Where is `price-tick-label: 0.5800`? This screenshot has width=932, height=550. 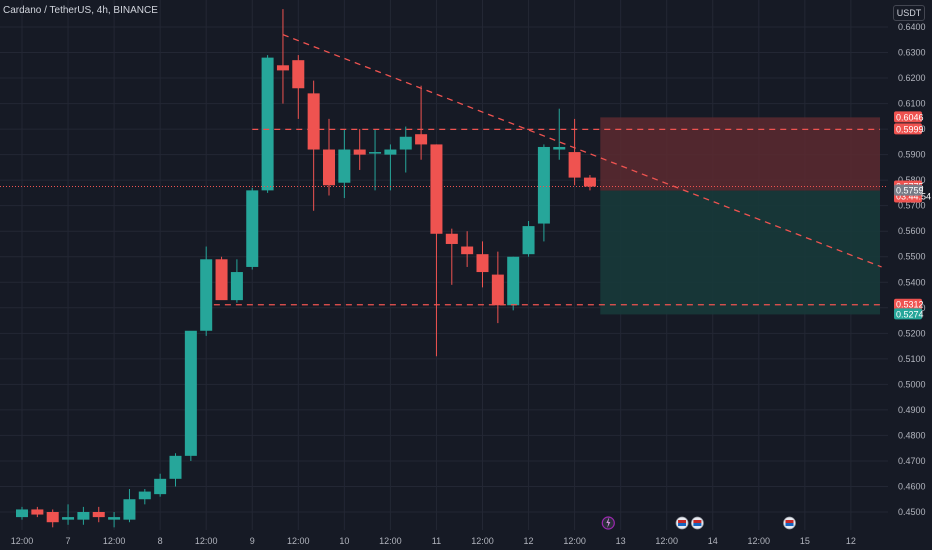
price-tick-label: 0.5800 is located at coordinates (912, 180).